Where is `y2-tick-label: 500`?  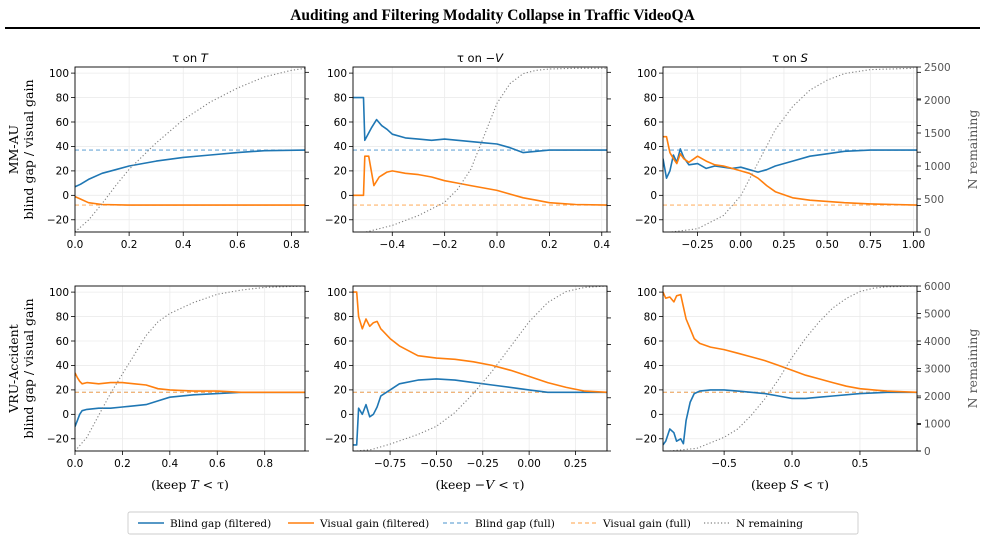 y2-tick-label: 500 is located at coordinates (934, 200).